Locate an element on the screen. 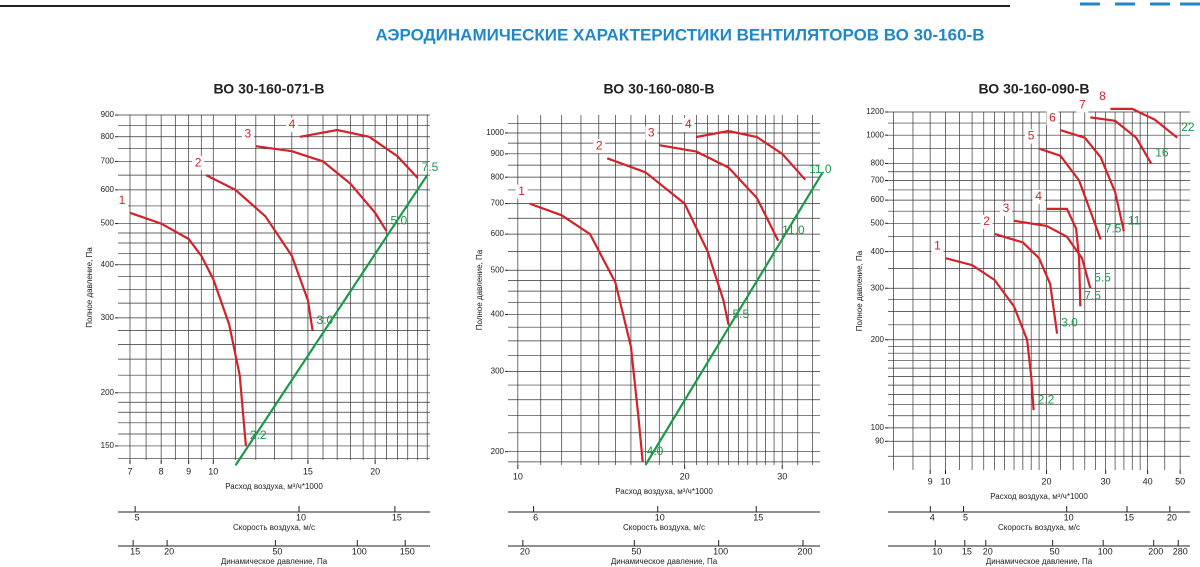  curve-label: 5 is located at coordinates (1031, 136).